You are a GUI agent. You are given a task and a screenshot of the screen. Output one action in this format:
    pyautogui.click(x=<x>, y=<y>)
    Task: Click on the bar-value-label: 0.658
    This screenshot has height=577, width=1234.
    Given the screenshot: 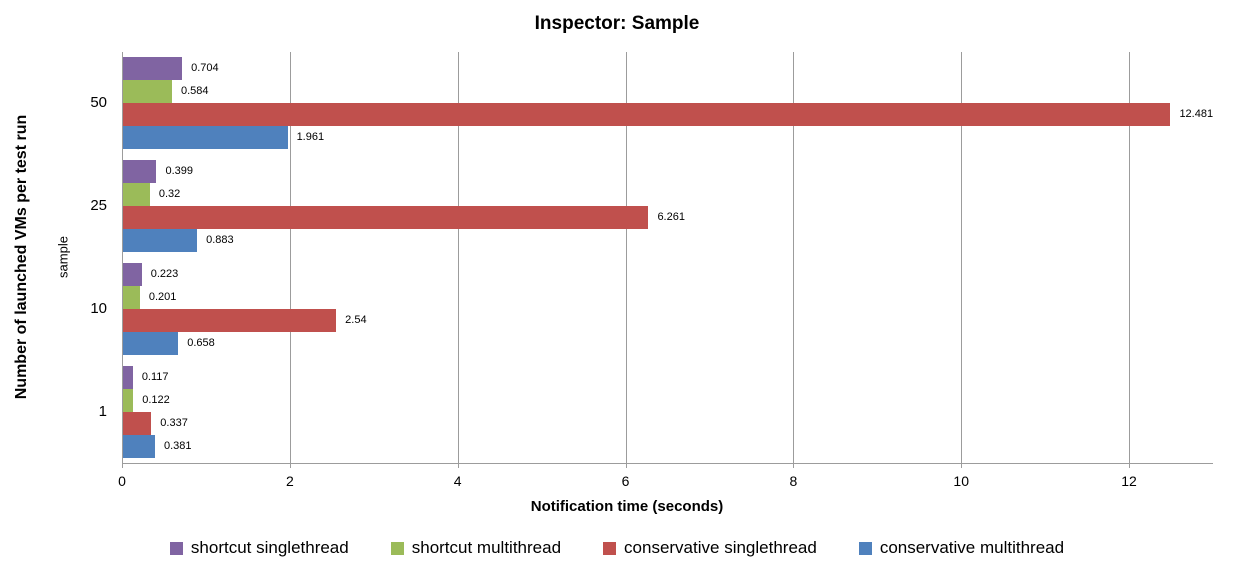 What is the action you would take?
    pyautogui.click(x=201, y=342)
    